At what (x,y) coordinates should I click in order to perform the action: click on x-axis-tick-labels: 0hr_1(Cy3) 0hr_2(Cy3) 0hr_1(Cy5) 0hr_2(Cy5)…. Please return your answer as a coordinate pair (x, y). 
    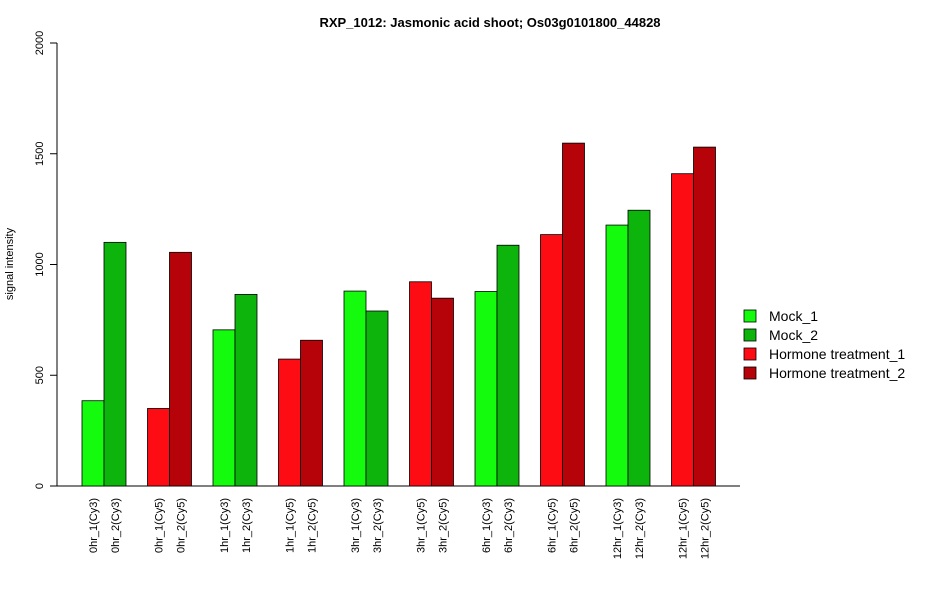
    Looking at the image, I should click on (400, 528).